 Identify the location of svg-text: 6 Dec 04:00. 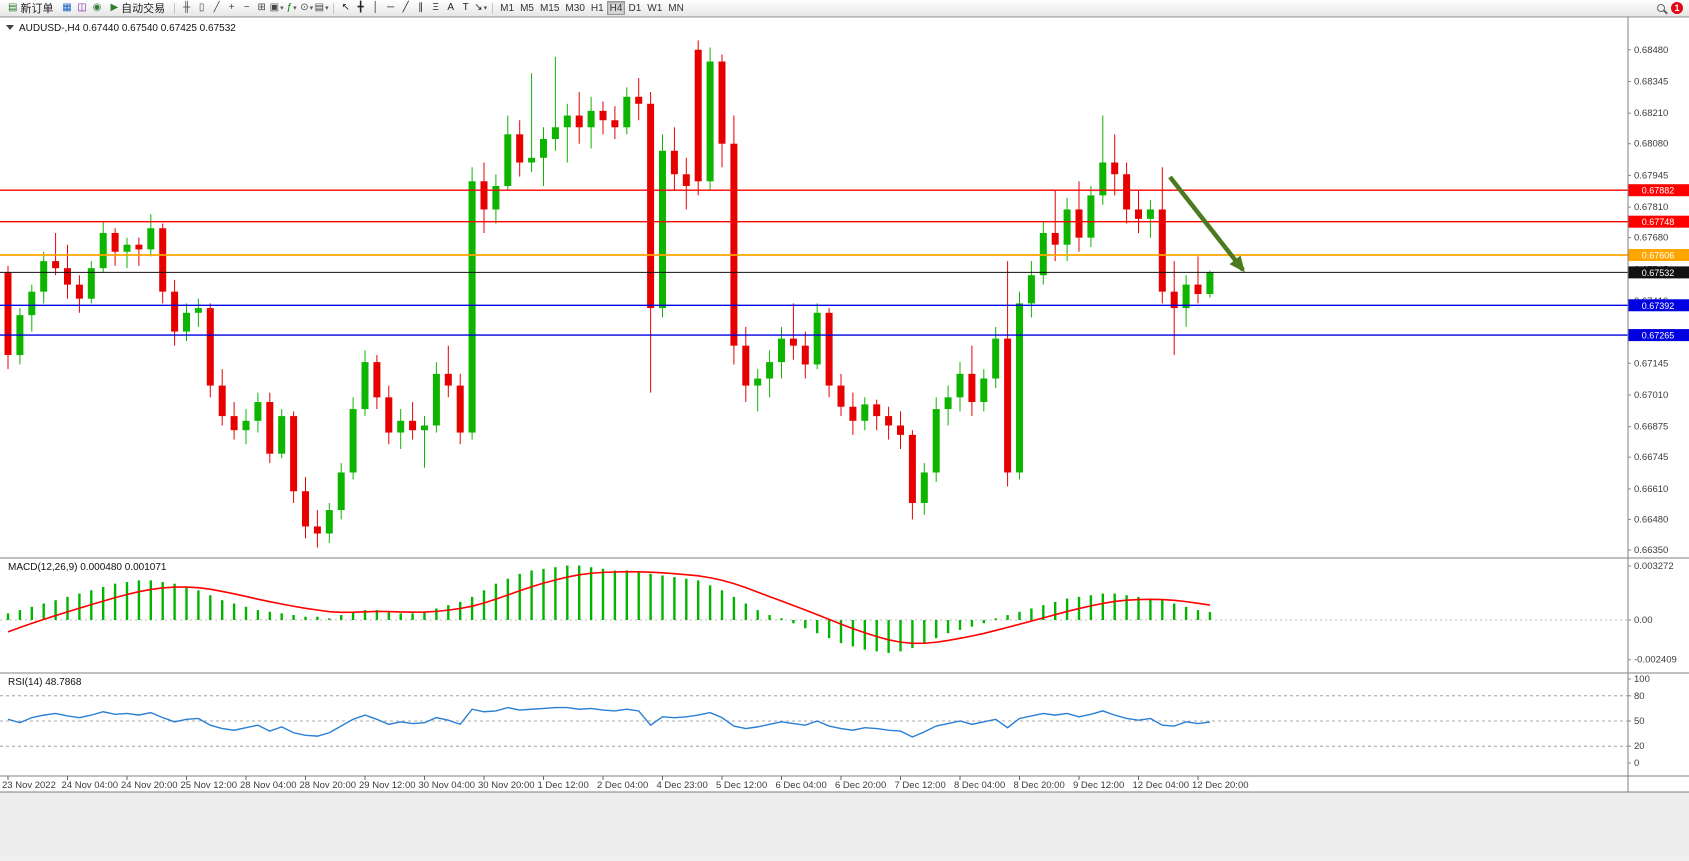
(801, 785).